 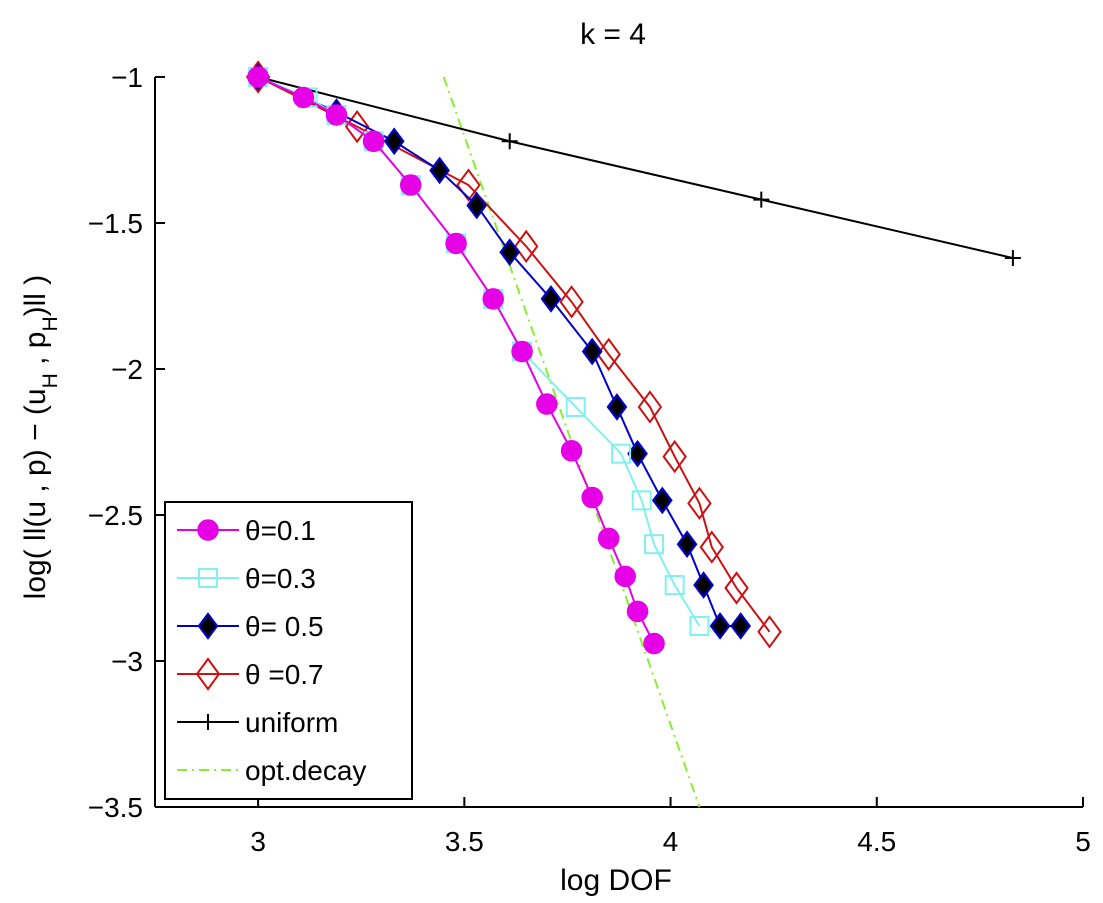 I want to click on legend: θ=0.1 θ=0.3 θ= 0.5 θ =0.7 uniform opt.decay, so click(x=288, y=650).